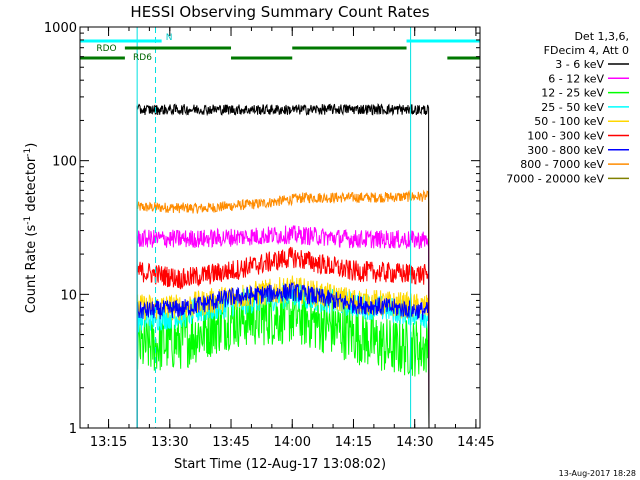 The height and width of the screenshot is (480, 640). Describe the element at coordinates (565, 150) in the screenshot. I see `legend-label: 300 - 800 keV` at that location.